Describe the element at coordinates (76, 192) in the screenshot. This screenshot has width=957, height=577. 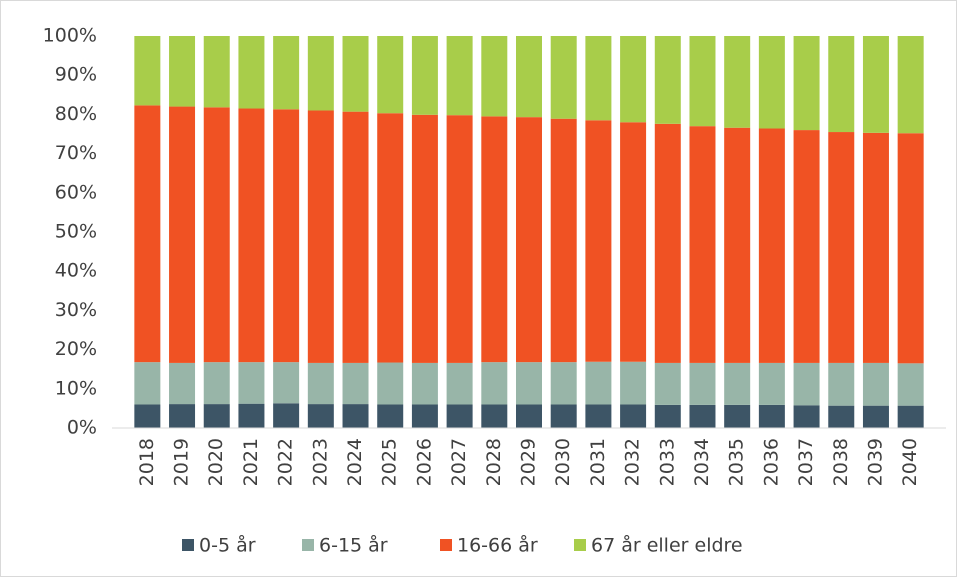
I see `y-tick-label: 60%` at that location.